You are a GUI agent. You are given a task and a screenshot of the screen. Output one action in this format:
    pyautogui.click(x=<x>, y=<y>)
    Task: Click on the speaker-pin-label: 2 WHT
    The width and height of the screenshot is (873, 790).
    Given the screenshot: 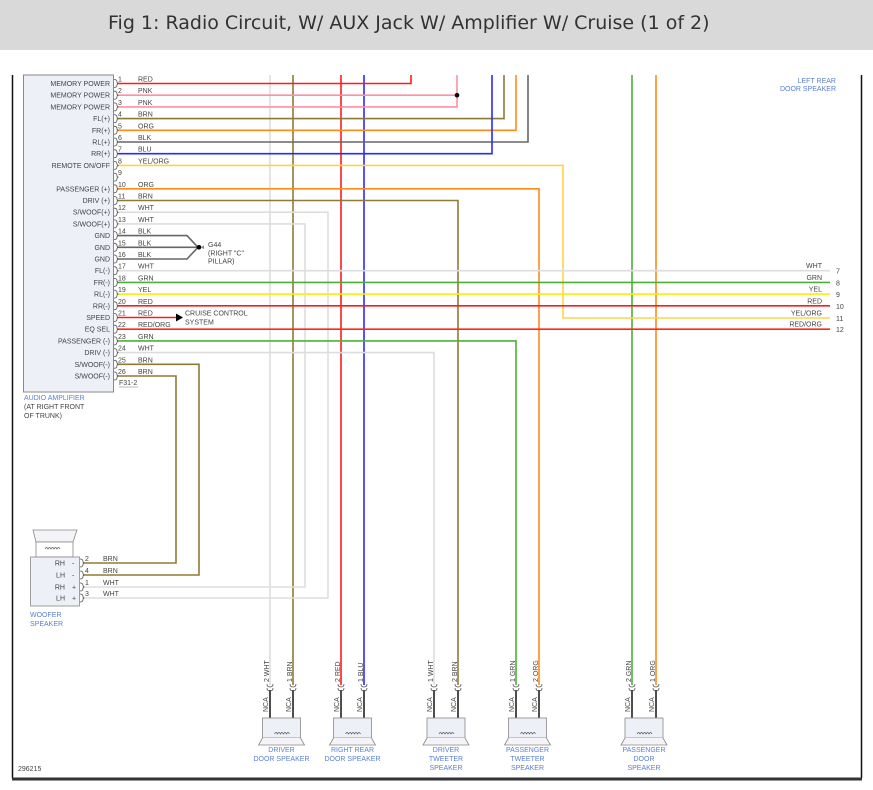 What is the action you would take?
    pyautogui.click(x=267, y=671)
    